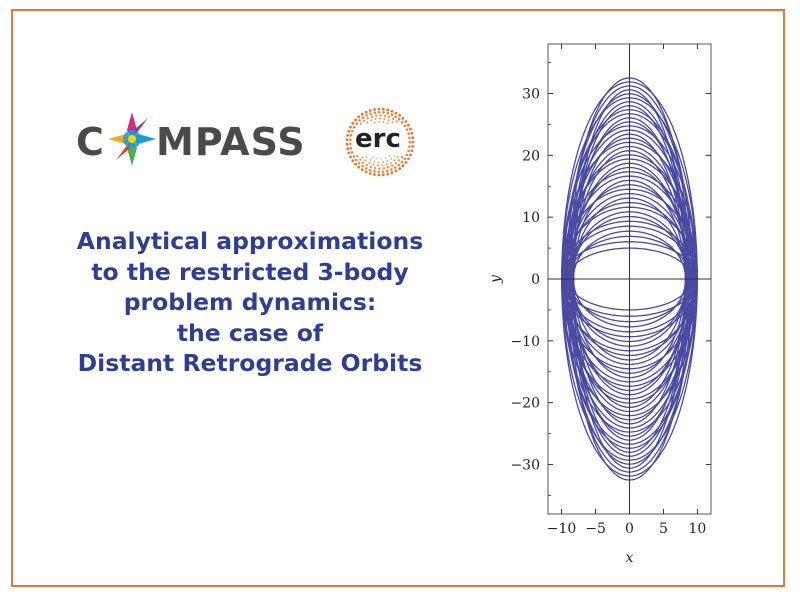  What do you see at coordinates (132, 139) in the screenshot?
I see `compass-star-icon` at bounding box center [132, 139].